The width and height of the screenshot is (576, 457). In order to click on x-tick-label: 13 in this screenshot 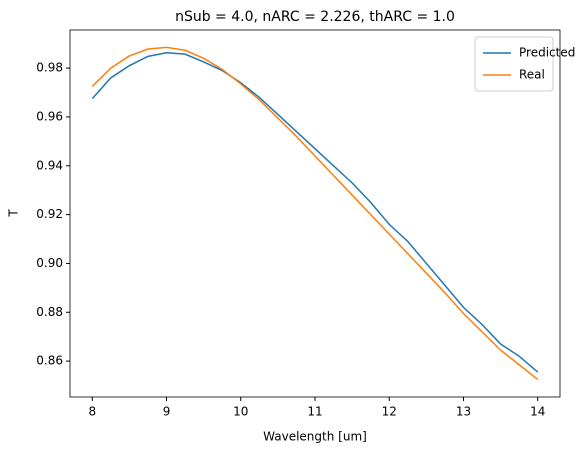, I will do `click(463, 412)`.